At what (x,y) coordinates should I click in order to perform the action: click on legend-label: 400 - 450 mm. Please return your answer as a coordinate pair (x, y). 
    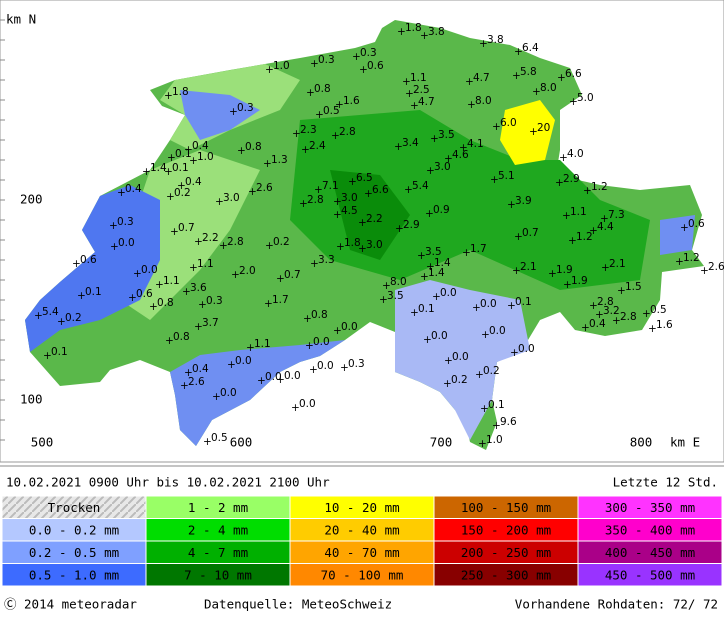
    Looking at the image, I should click on (650, 552).